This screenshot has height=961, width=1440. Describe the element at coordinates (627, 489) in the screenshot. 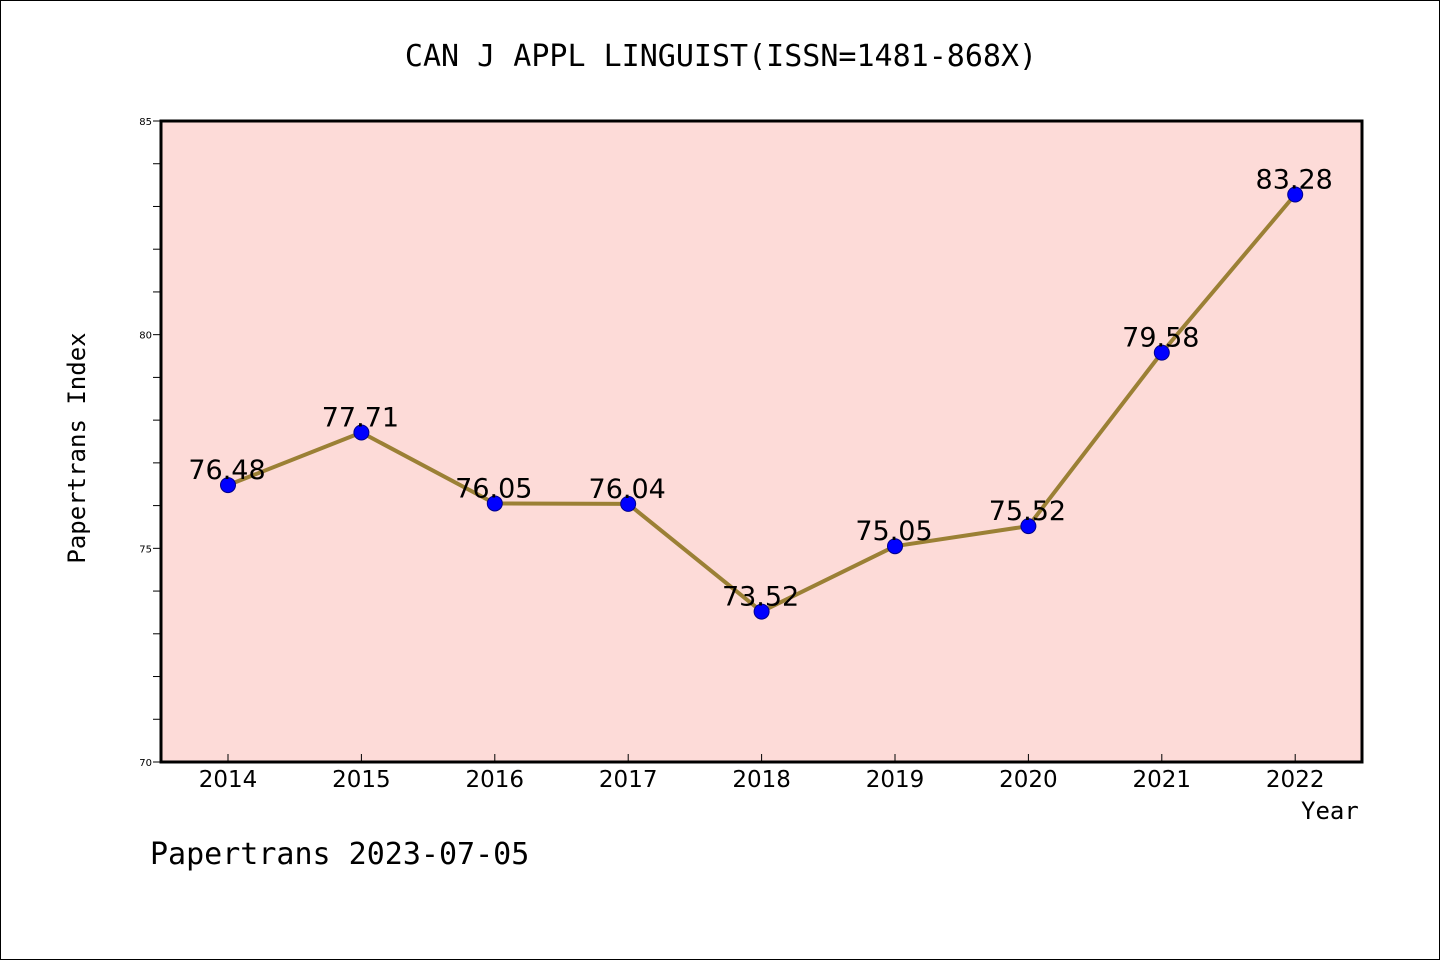

I see `data-label: 76.04` at that location.